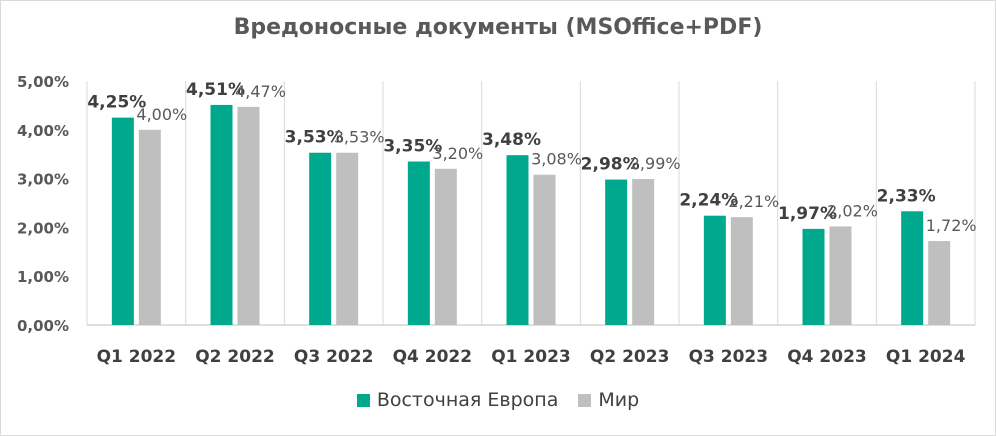  What do you see at coordinates (753, 201) in the screenshot?
I see `data-label-world: 2,21%` at bounding box center [753, 201].